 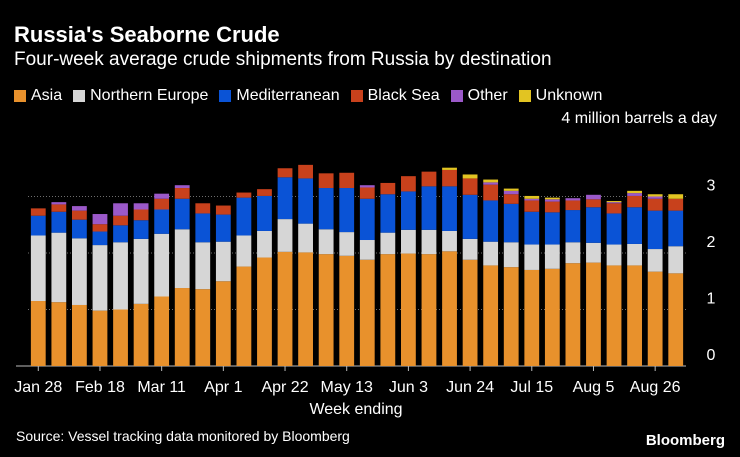 I want to click on legend-label-unknown: Unknown, so click(x=569, y=95).